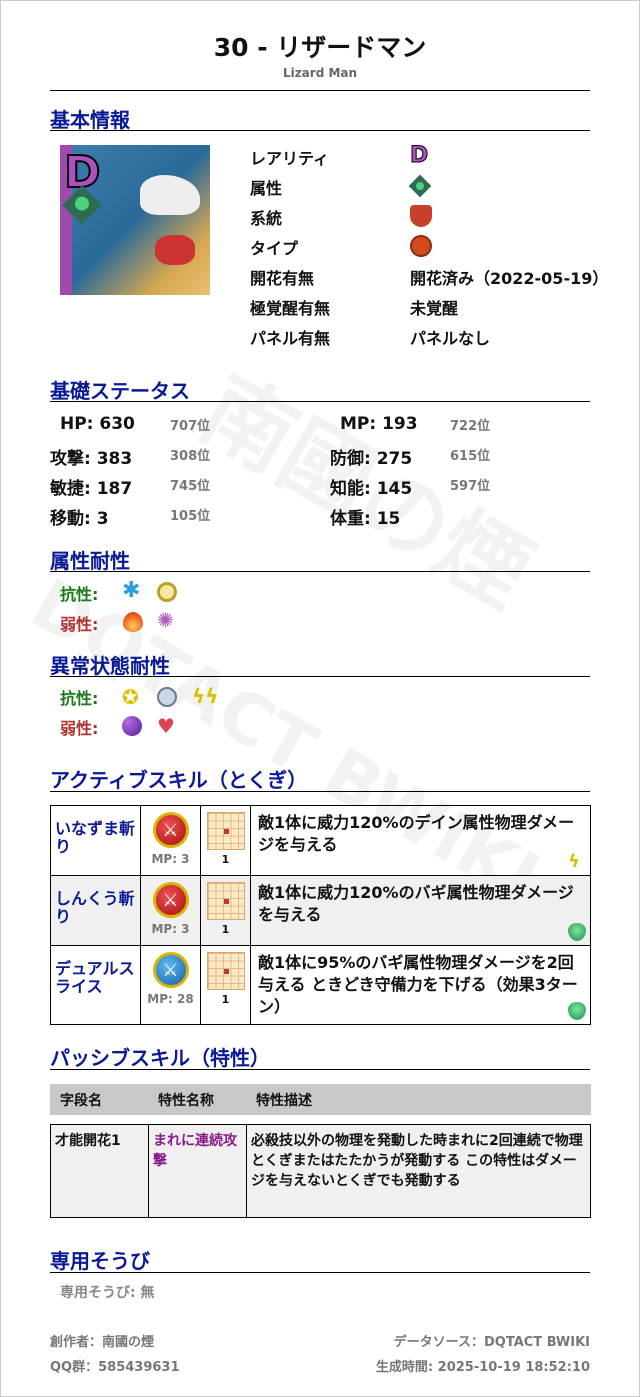  Describe the element at coordinates (179, 780) in the screenshot. I see `section-active-heading: アクティブスキル（とくぎ）` at that location.